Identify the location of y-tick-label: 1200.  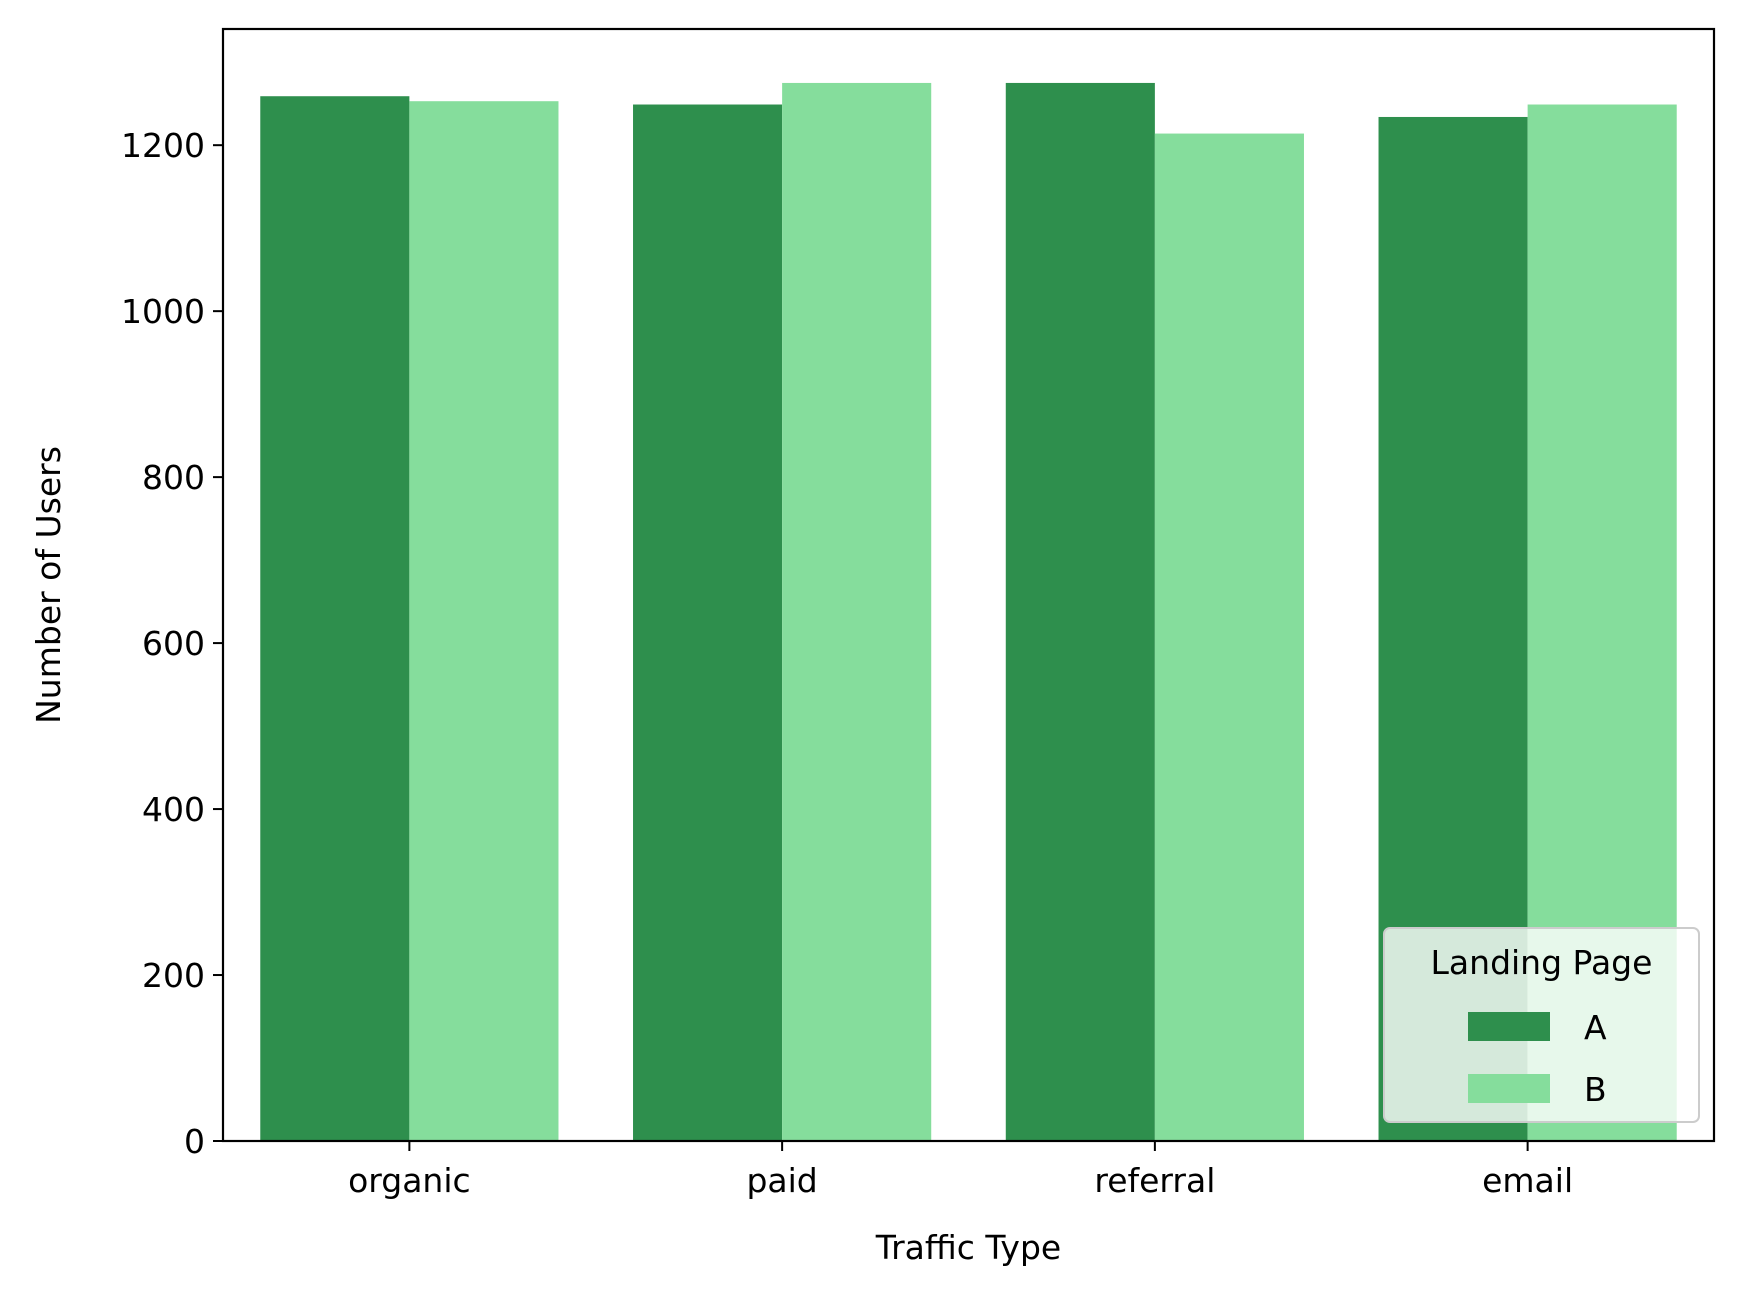
(163, 145).